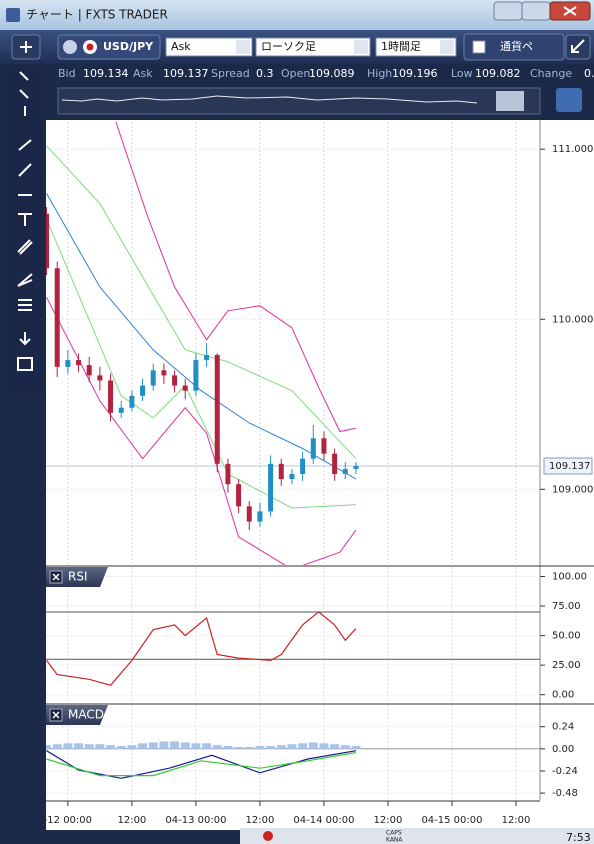  Describe the element at coordinates (565, 771) in the screenshot. I see `y-tick-label: -0.24` at that location.